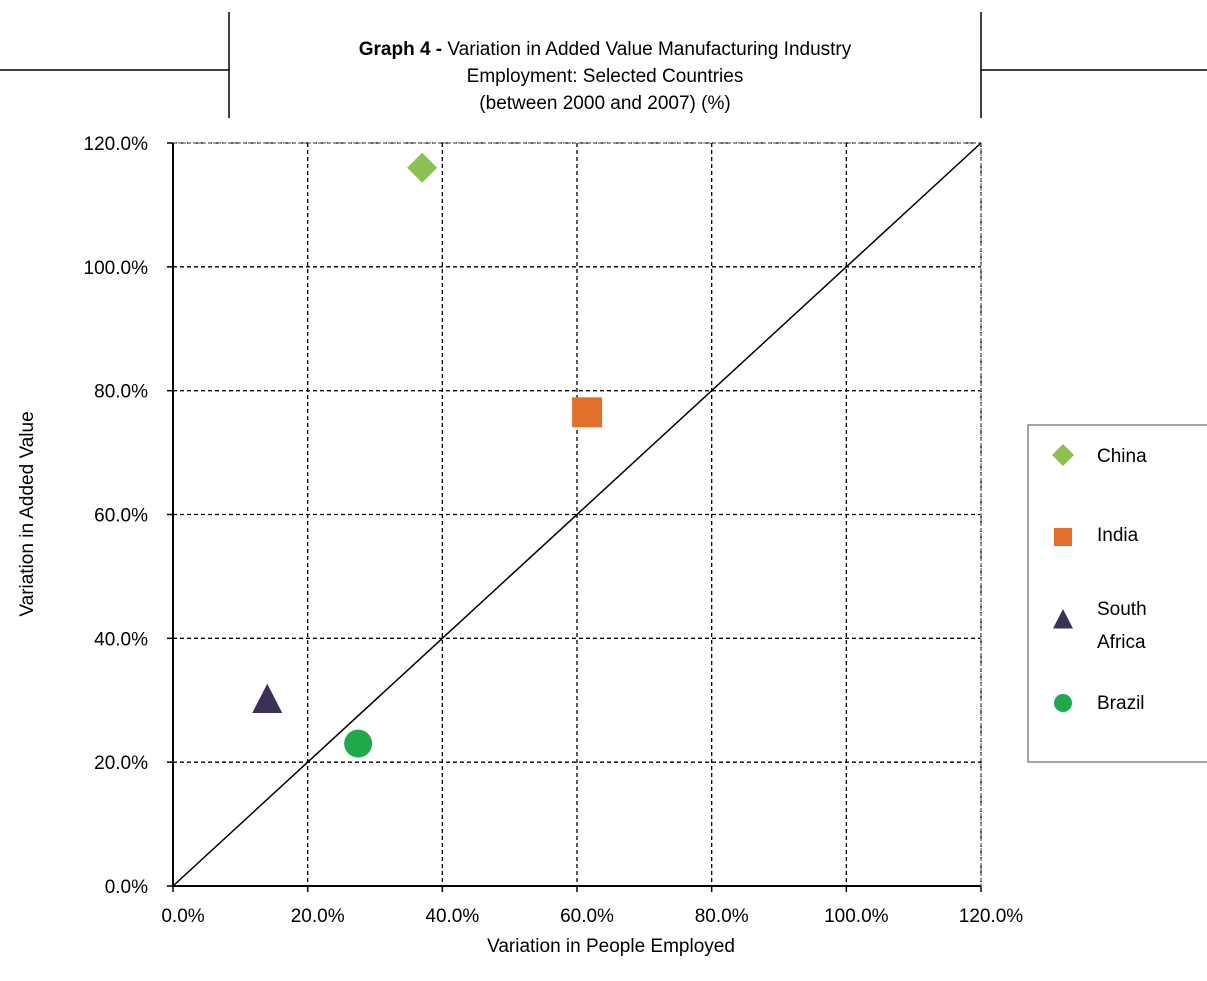  Describe the element at coordinates (1122, 456) in the screenshot. I see `legend-label-china: China` at that location.